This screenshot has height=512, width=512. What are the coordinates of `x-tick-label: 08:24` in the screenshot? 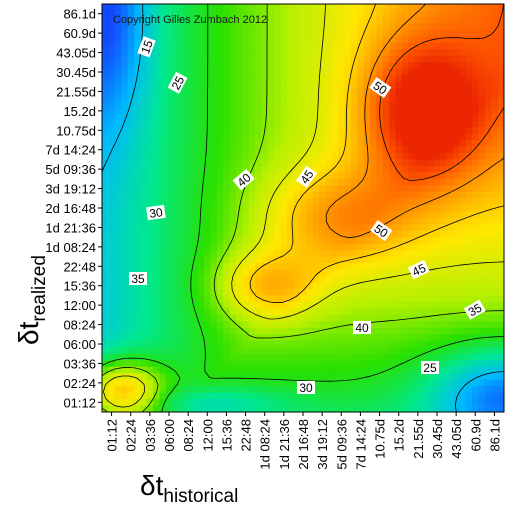 It's located at (188, 435).